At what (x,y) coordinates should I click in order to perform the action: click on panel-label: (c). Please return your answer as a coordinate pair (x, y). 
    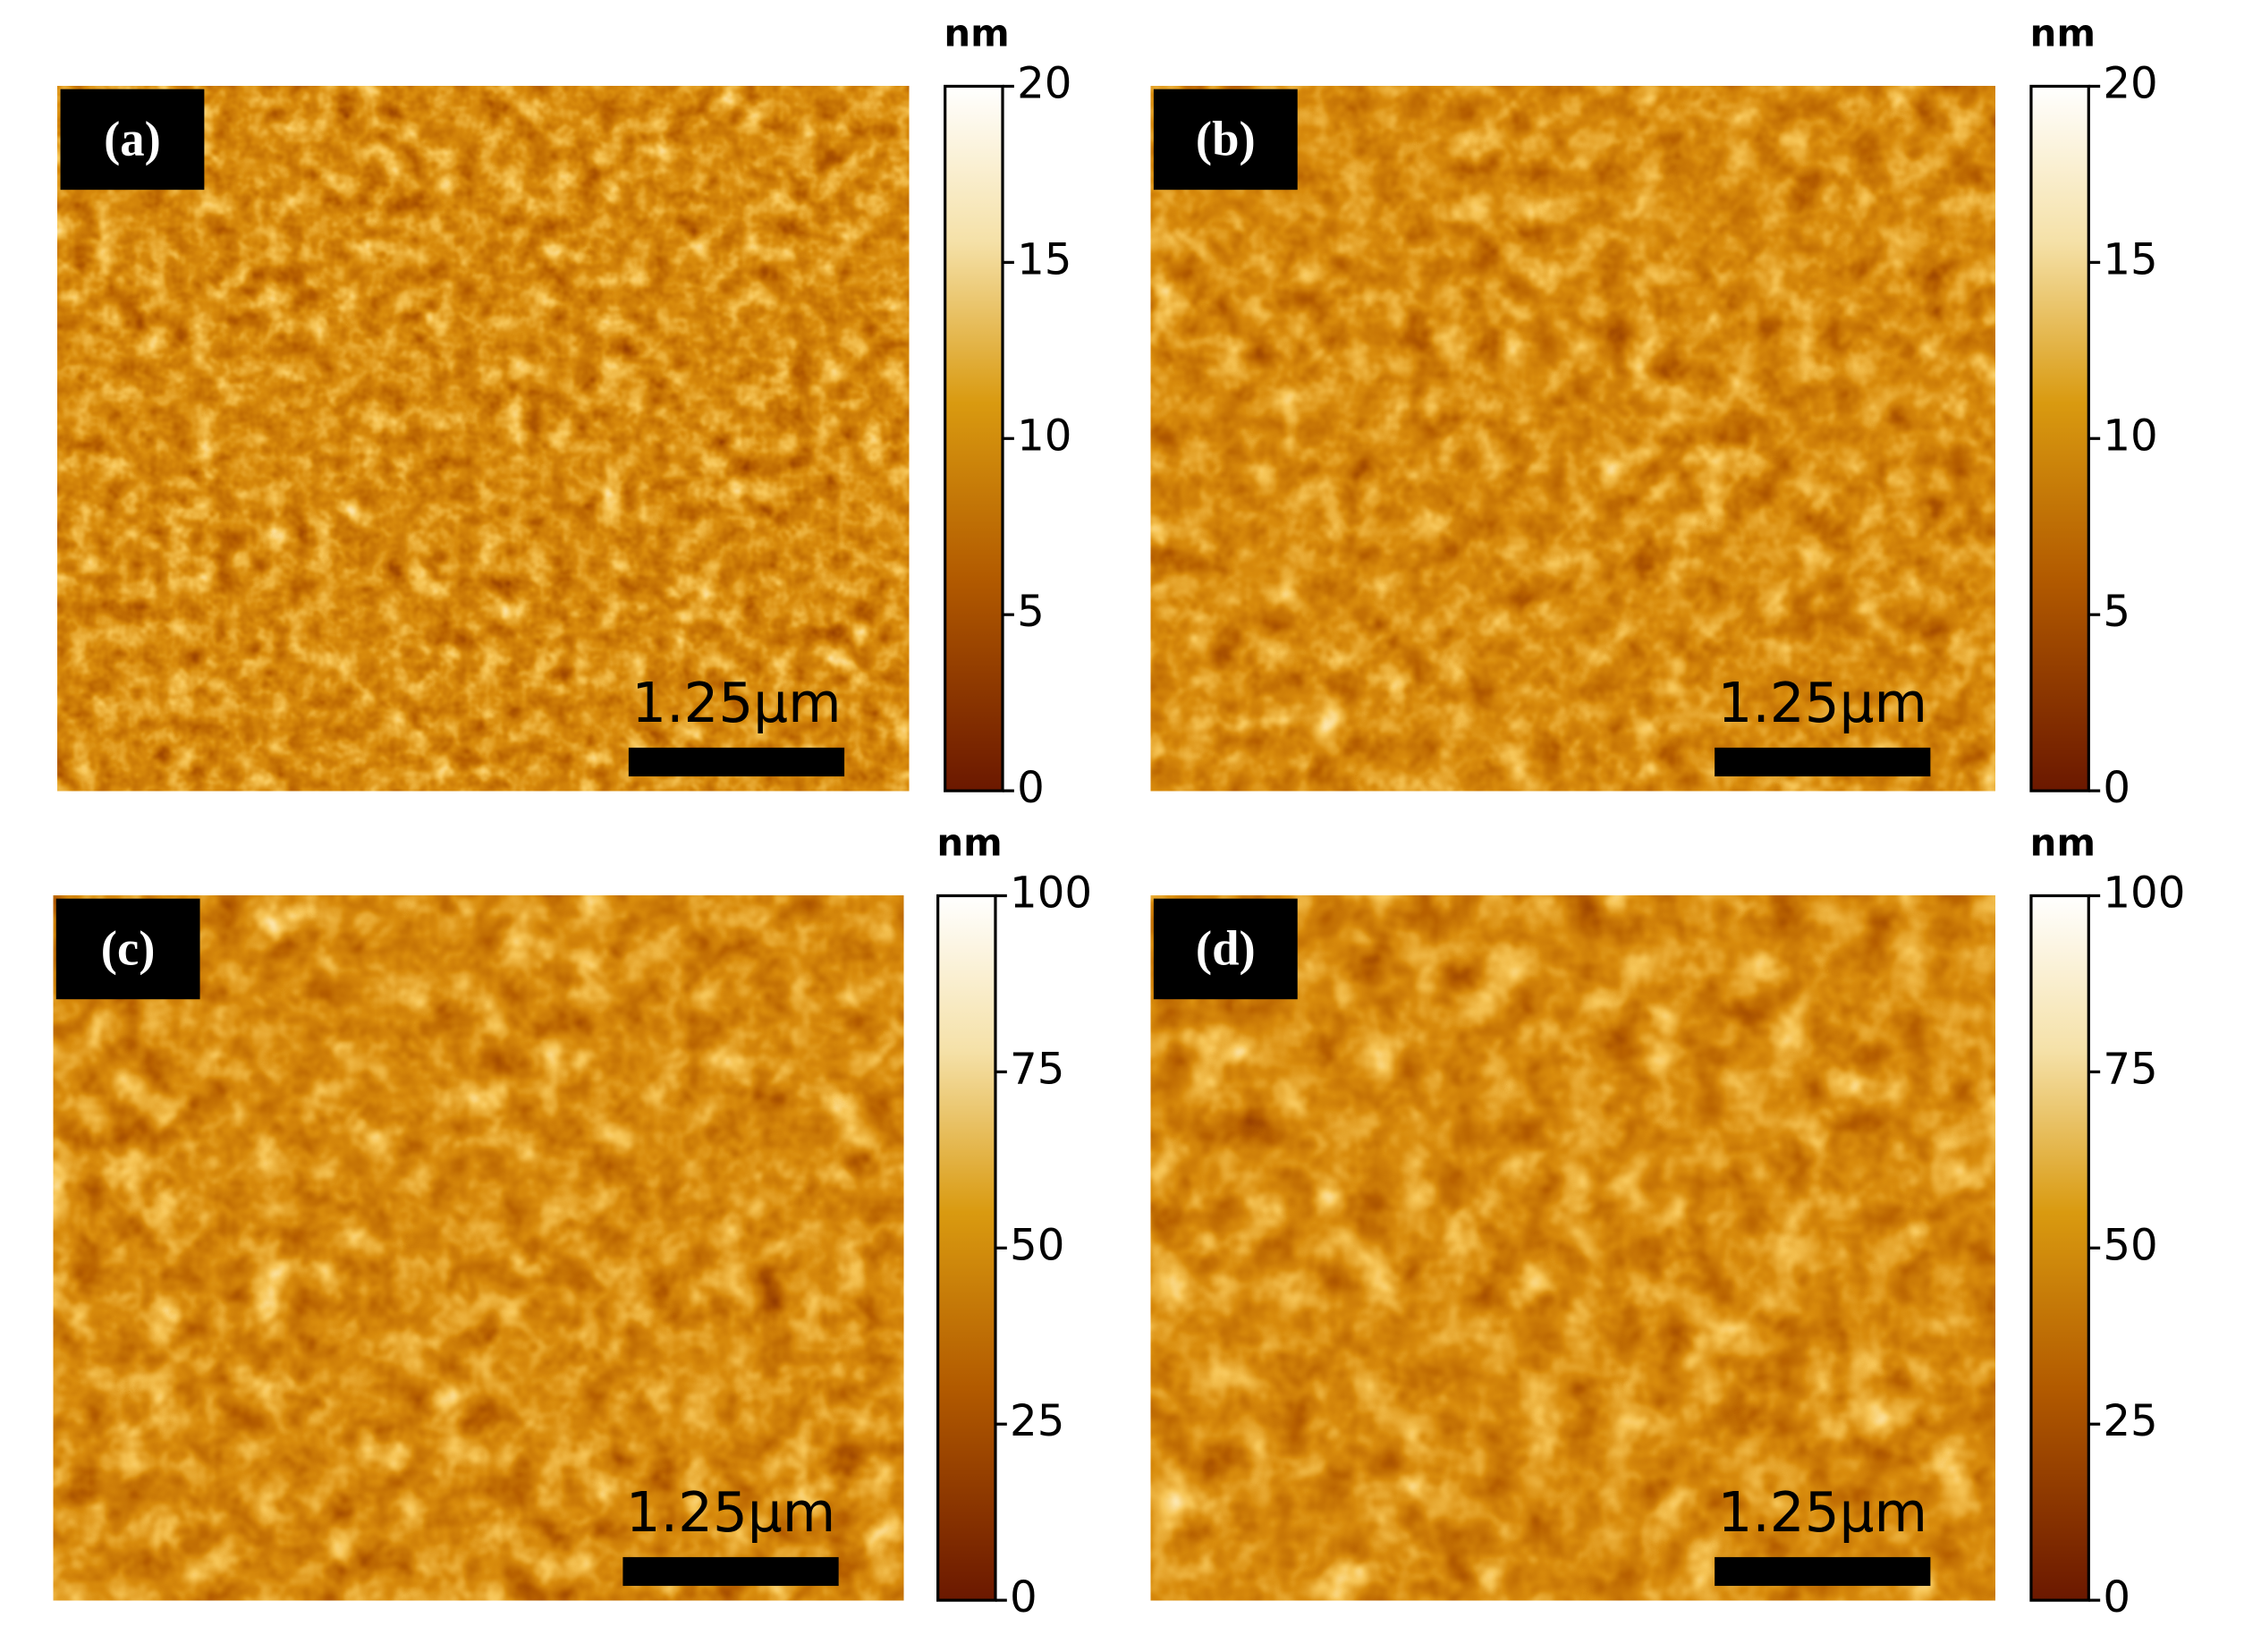
    Looking at the image, I should click on (129, 947).